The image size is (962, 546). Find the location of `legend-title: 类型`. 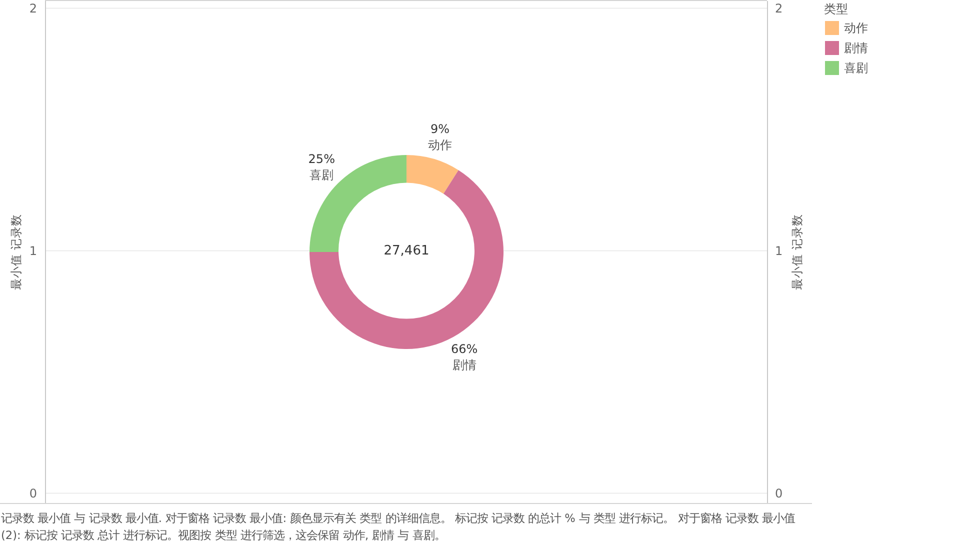

legend-title: 类型 is located at coordinates (836, 9).